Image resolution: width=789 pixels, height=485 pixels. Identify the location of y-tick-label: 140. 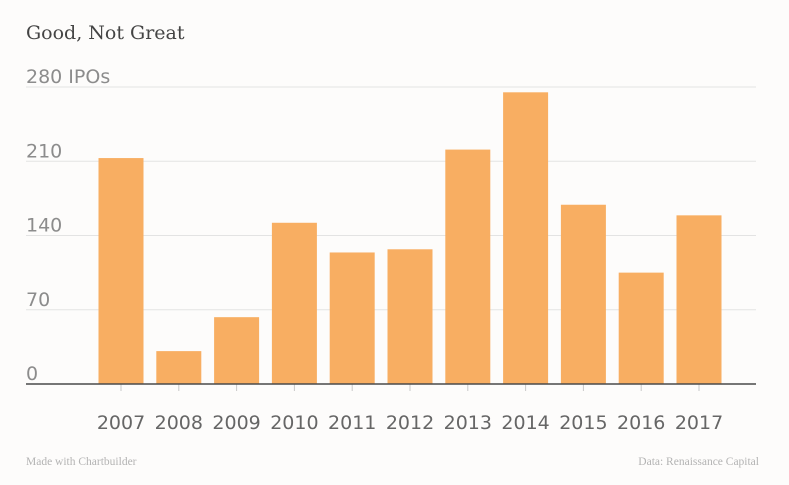
(44, 226).